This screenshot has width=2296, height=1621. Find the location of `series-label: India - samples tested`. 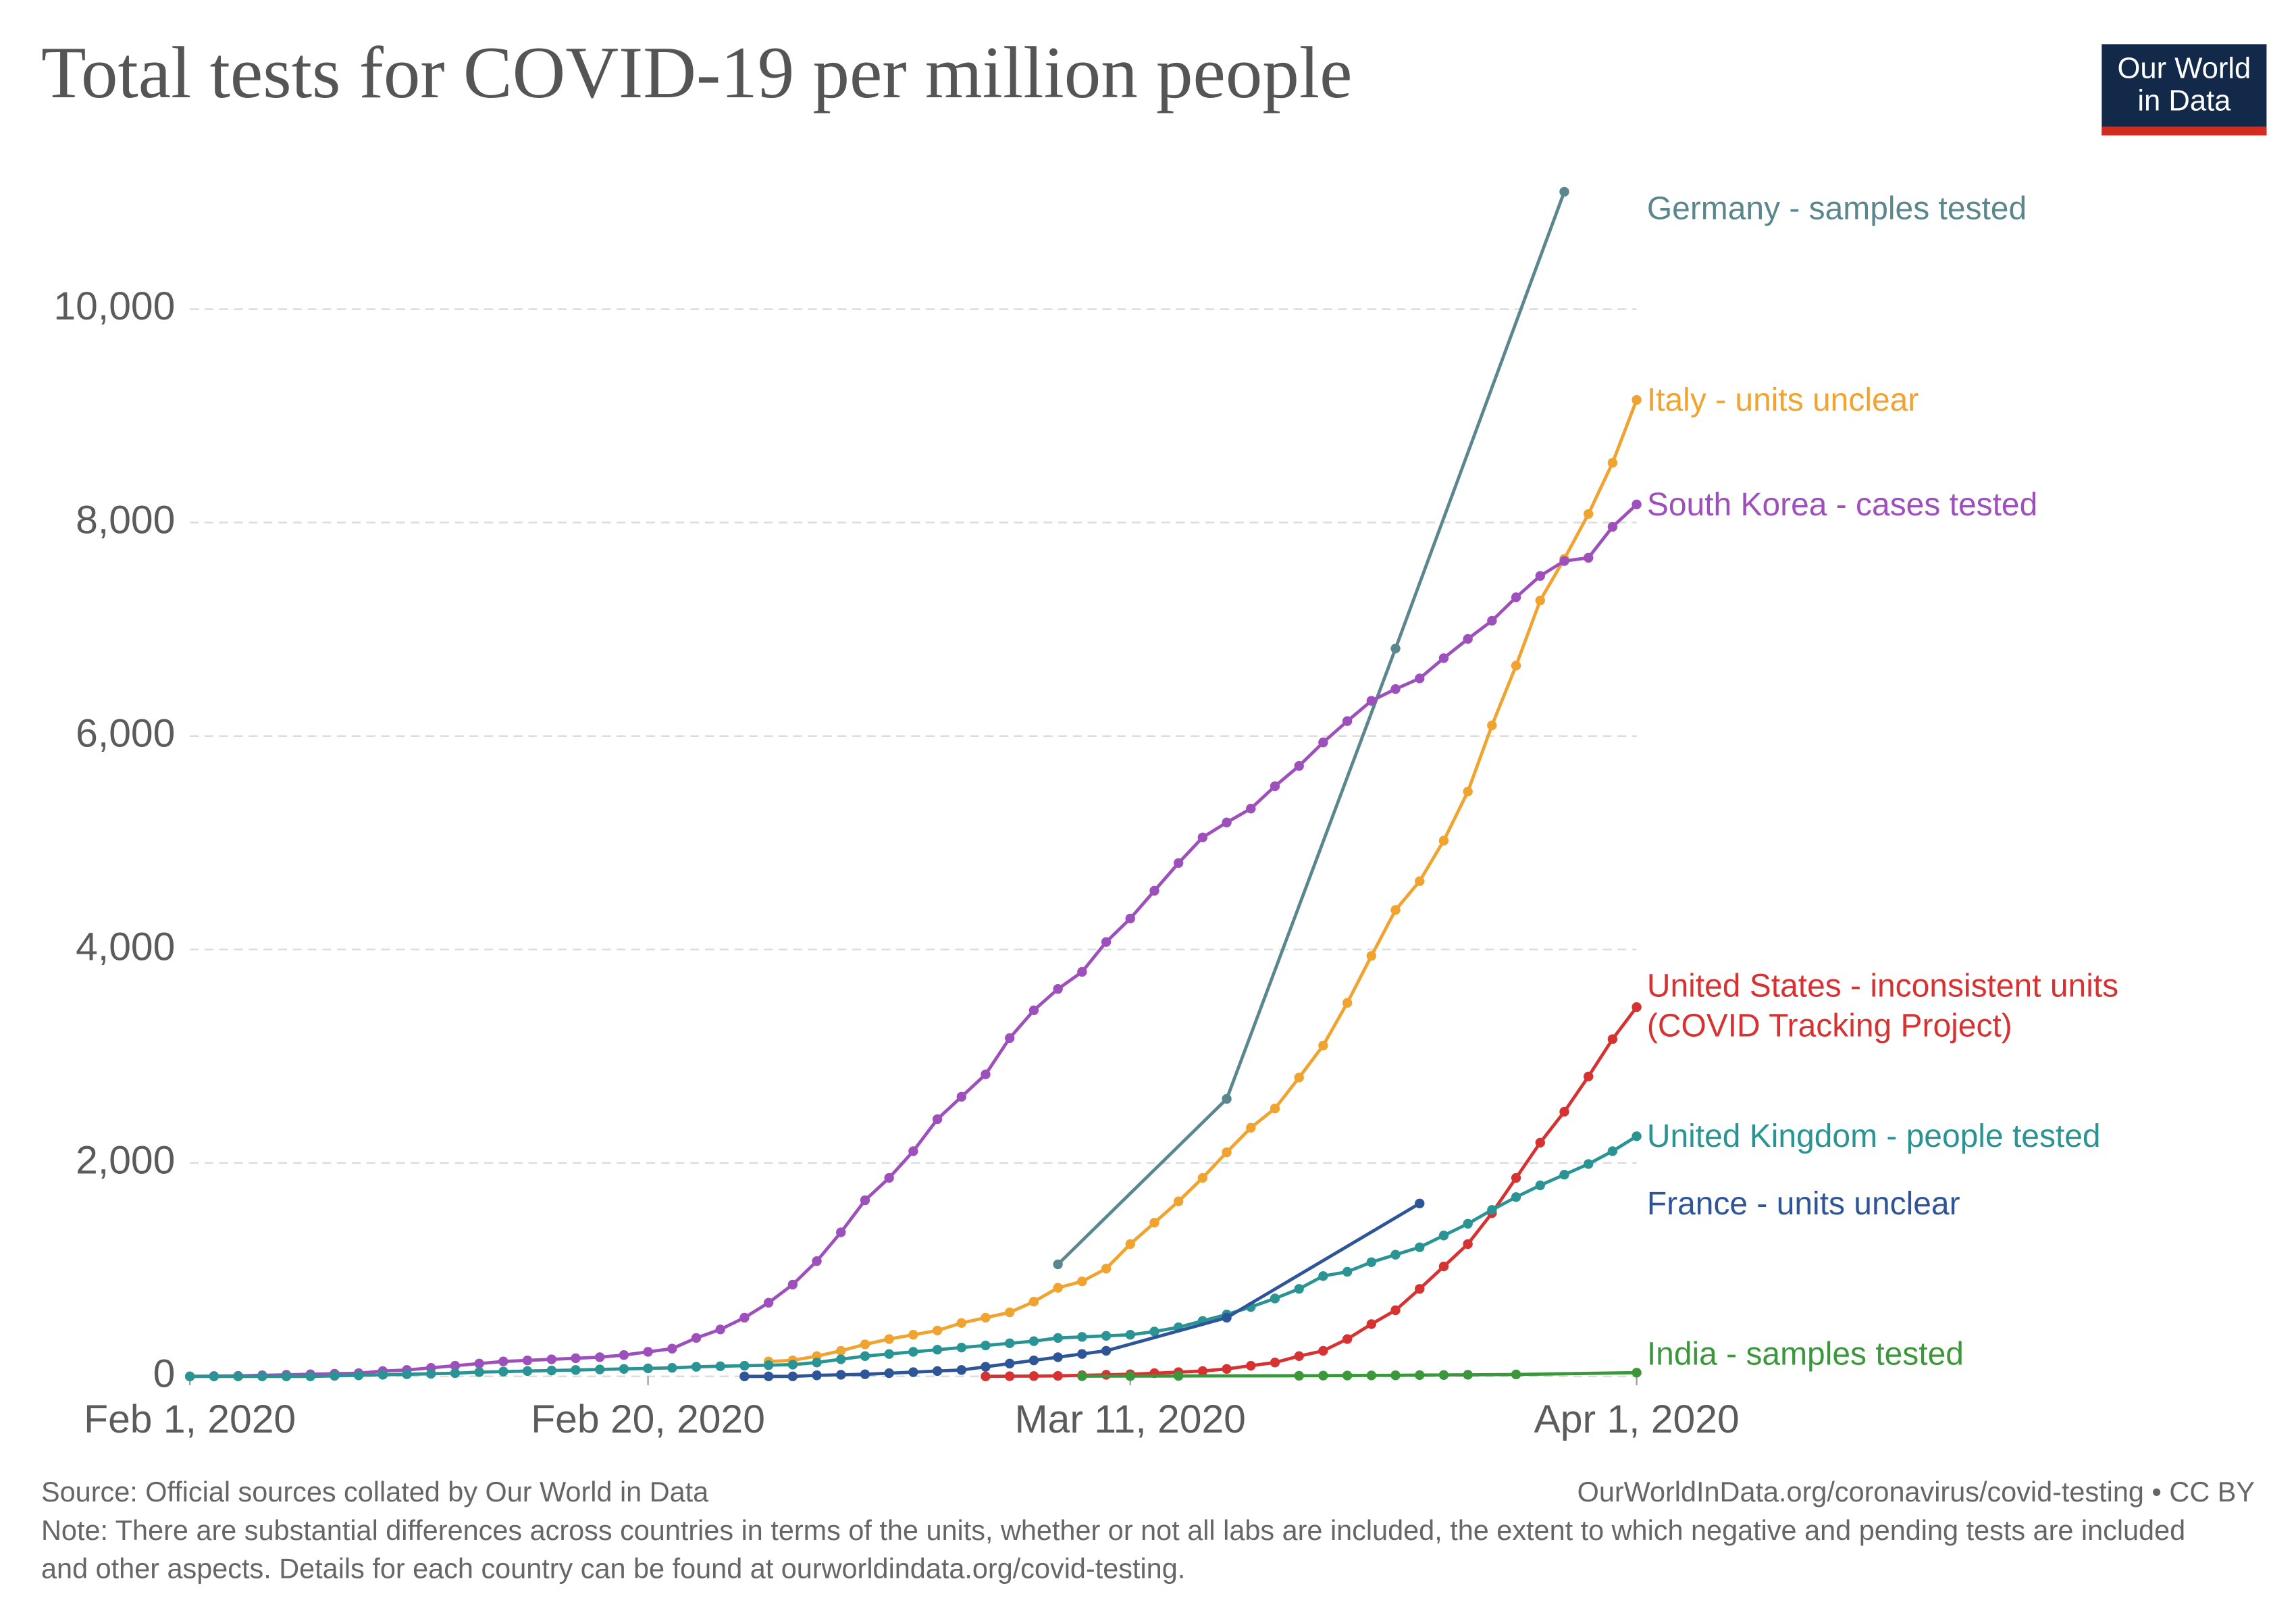

series-label: India - samples tested is located at coordinates (1805, 1354).